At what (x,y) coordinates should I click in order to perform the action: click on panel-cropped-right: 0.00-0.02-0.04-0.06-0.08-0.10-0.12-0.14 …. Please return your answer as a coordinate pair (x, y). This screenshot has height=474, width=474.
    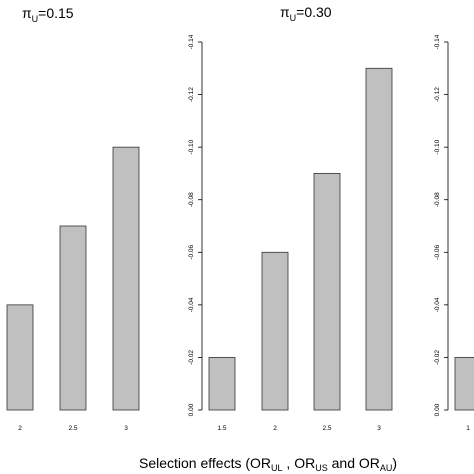
    Looking at the image, I should click on (454, 233).